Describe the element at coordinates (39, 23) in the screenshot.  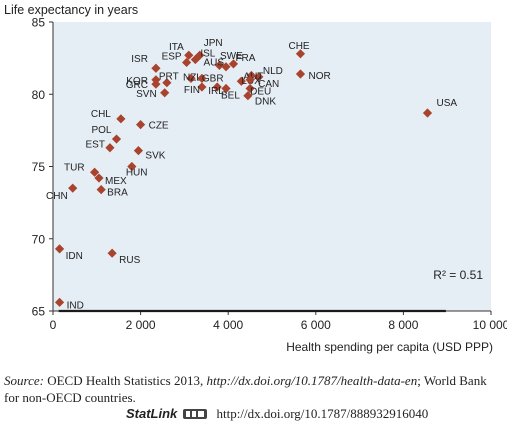
I see `y-tick-label: 85` at that location.